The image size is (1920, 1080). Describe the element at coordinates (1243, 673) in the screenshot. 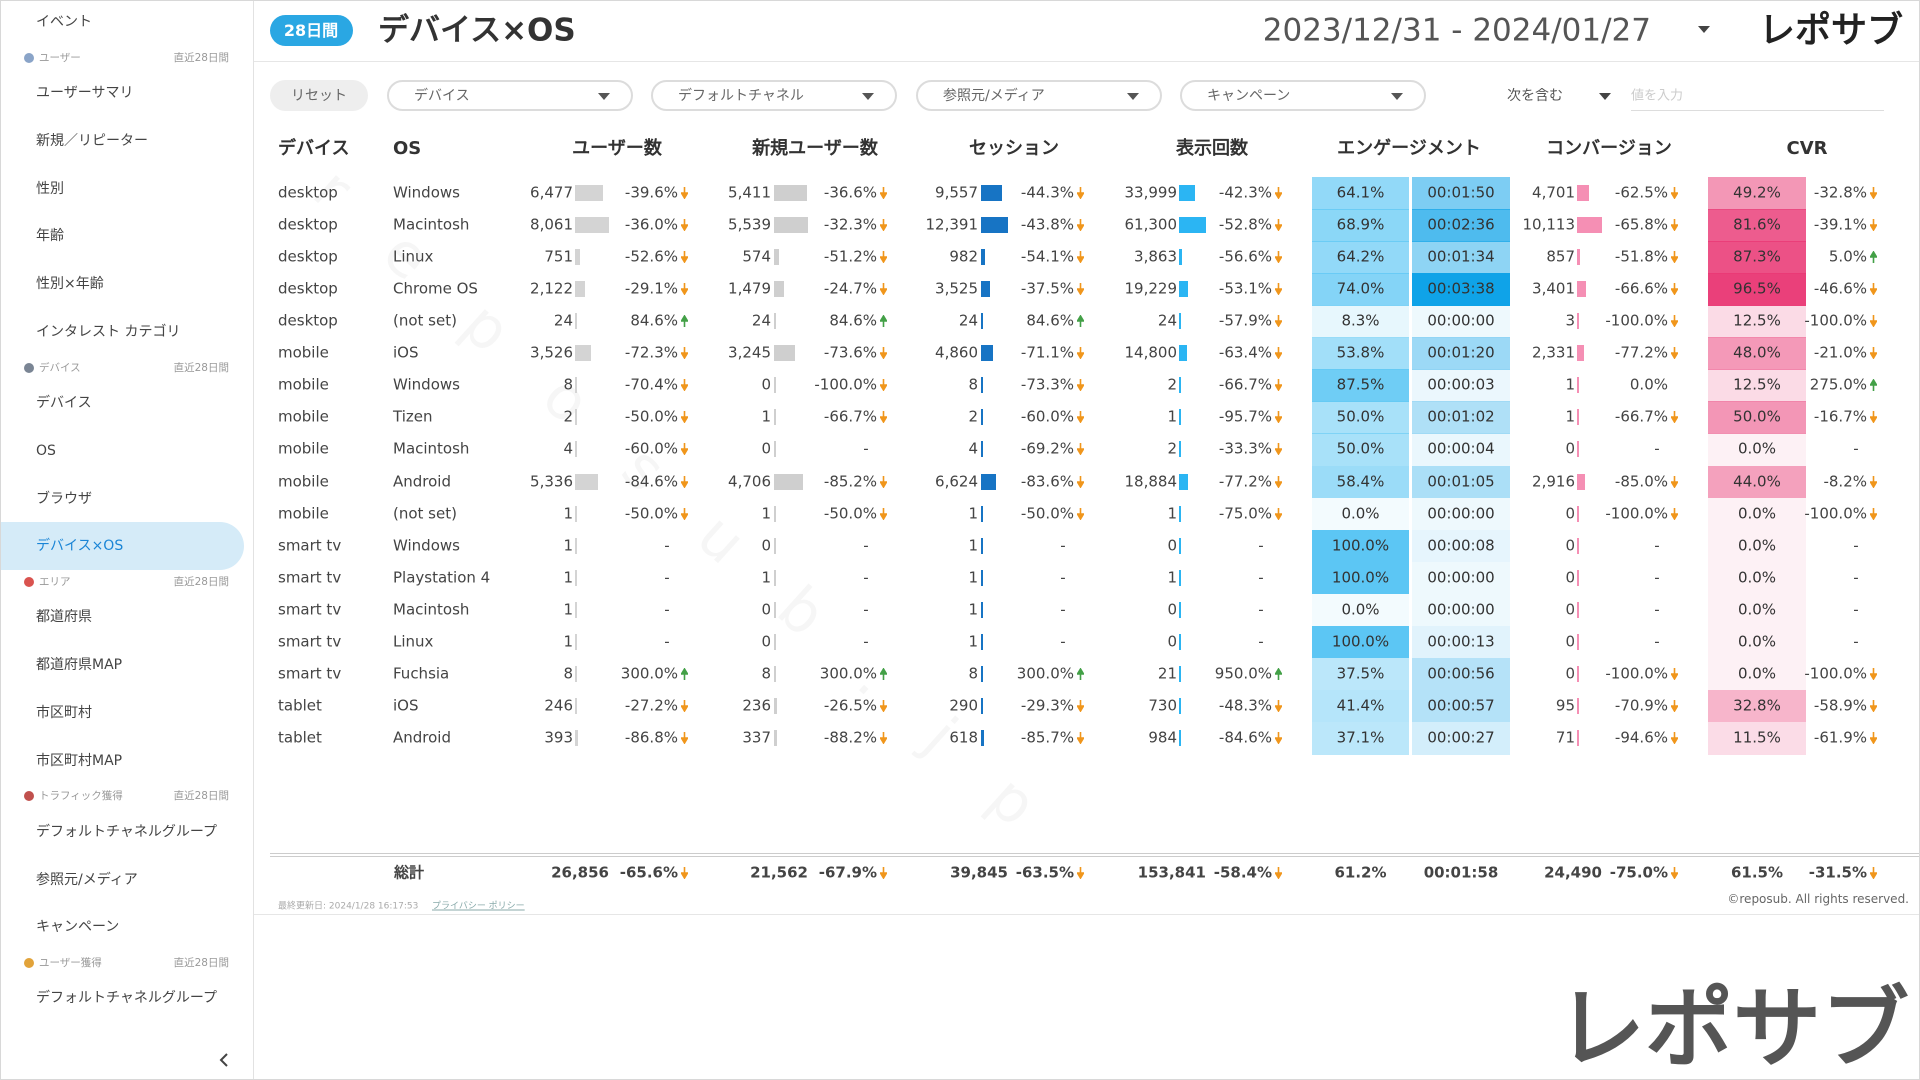

I see `change-cell: 950.0%` at that location.